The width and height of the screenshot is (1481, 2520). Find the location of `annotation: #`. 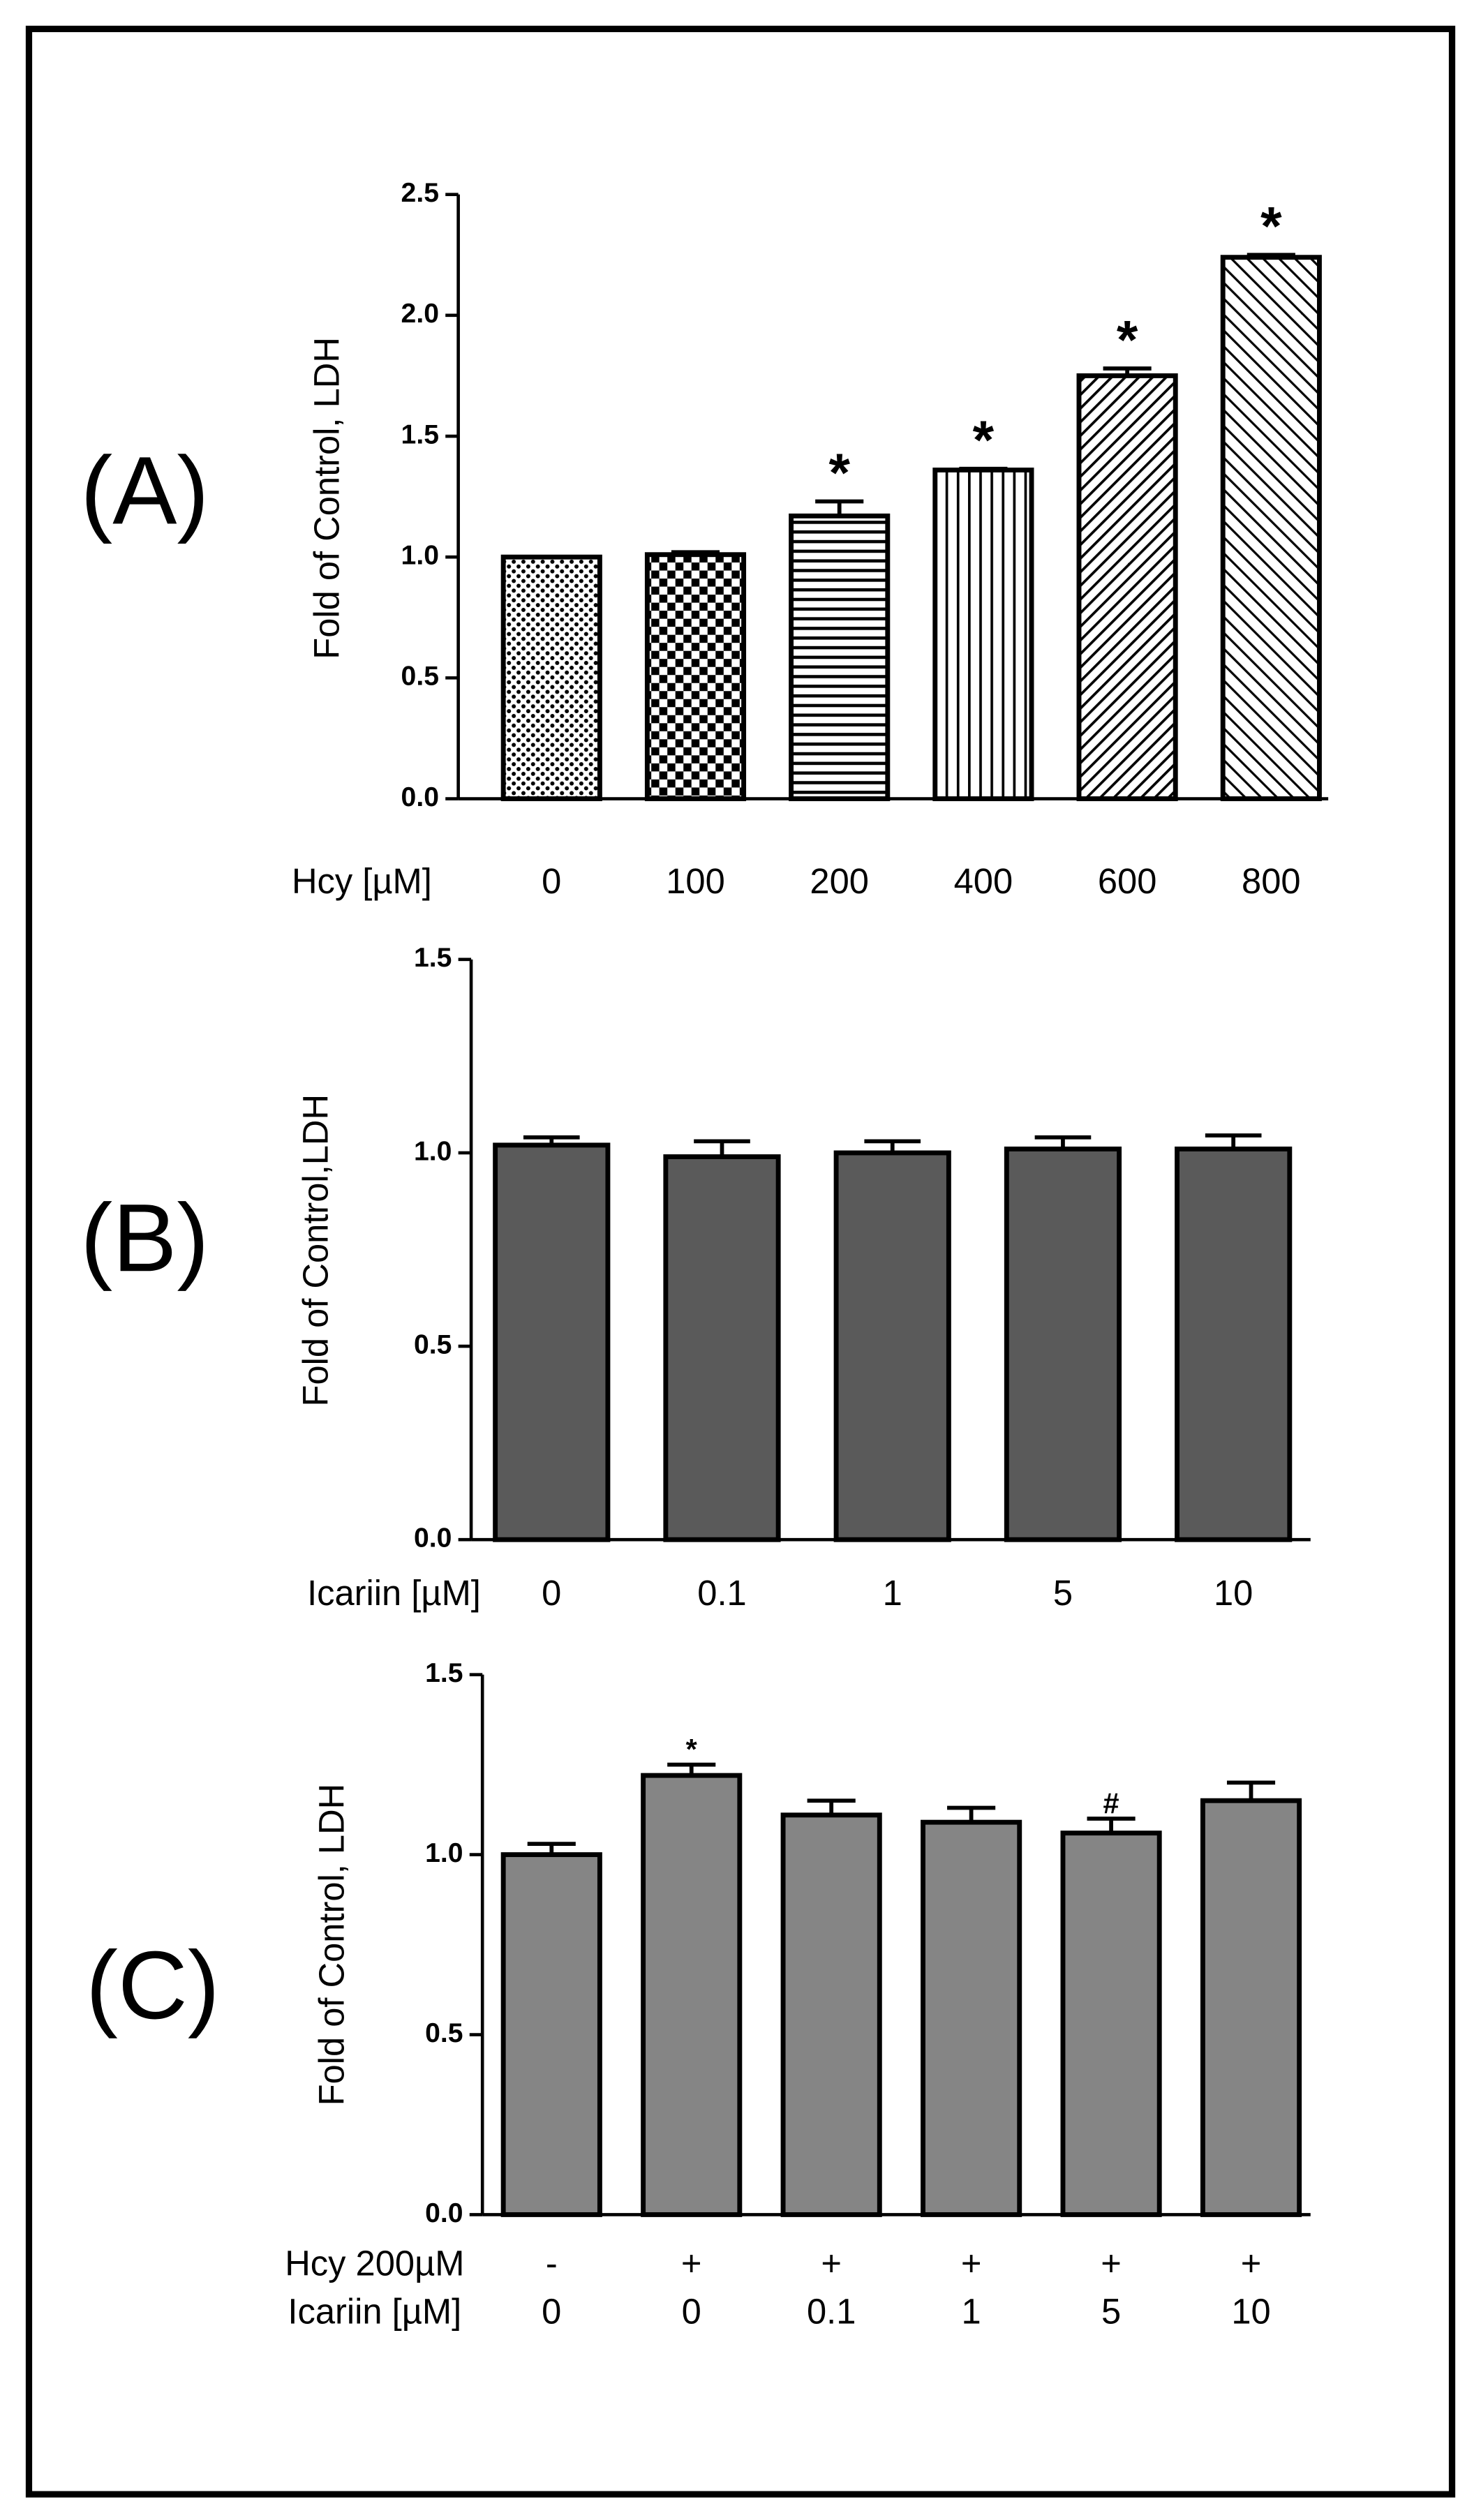

annotation: # is located at coordinates (1111, 1803).